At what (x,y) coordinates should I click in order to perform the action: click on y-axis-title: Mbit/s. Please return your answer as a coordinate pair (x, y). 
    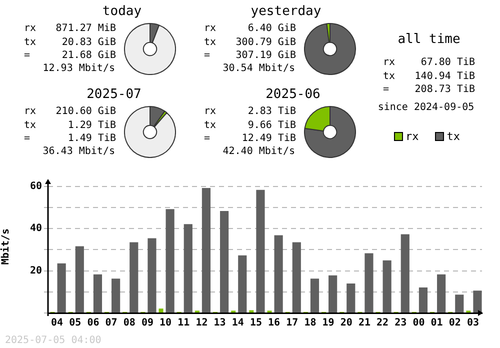
    Looking at the image, I should click on (6, 246).